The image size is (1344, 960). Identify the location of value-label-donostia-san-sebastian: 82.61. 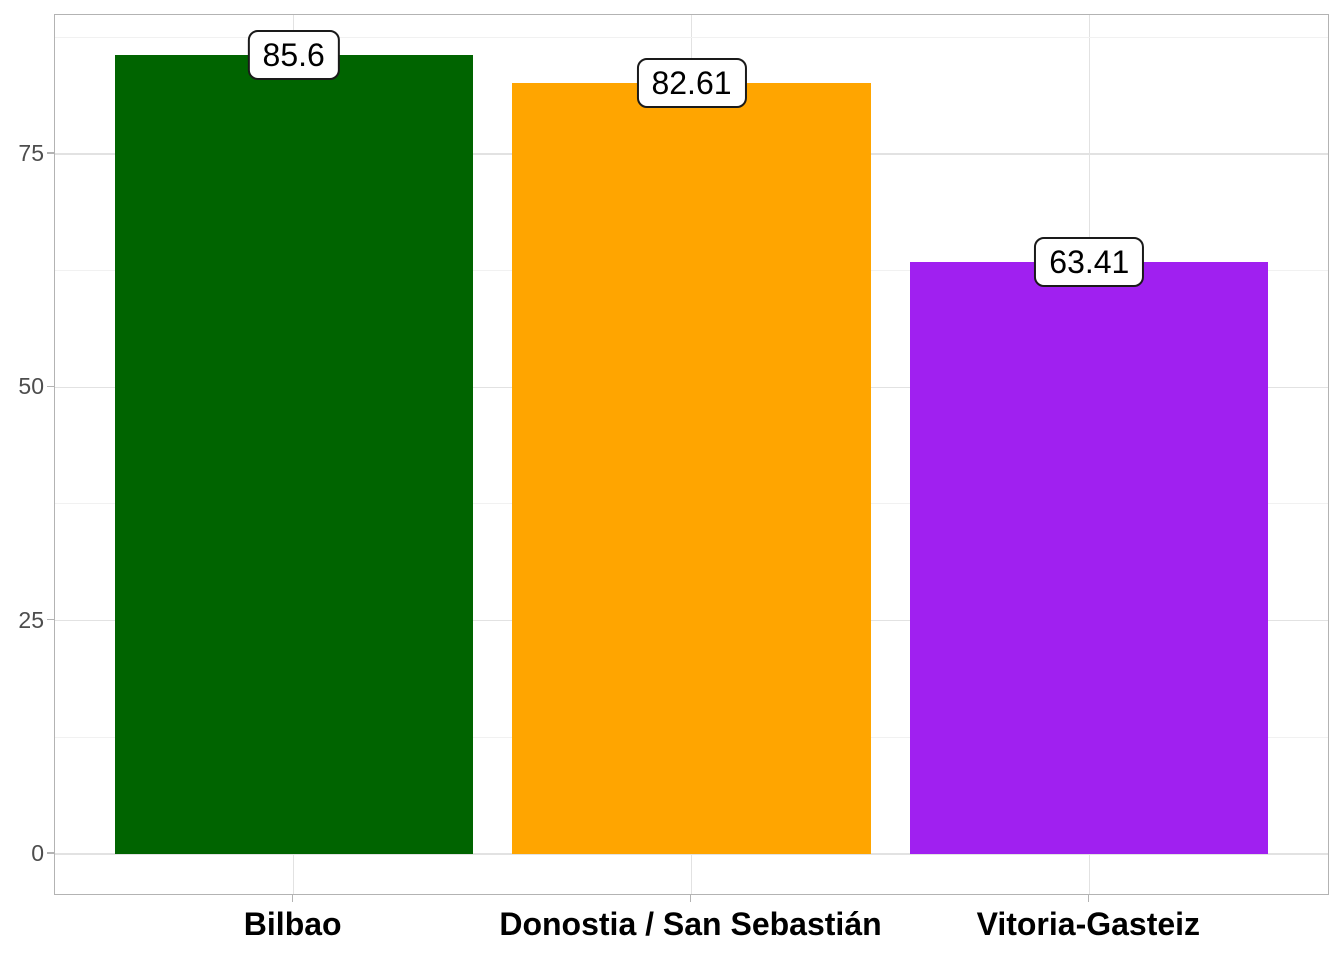
(691, 82).